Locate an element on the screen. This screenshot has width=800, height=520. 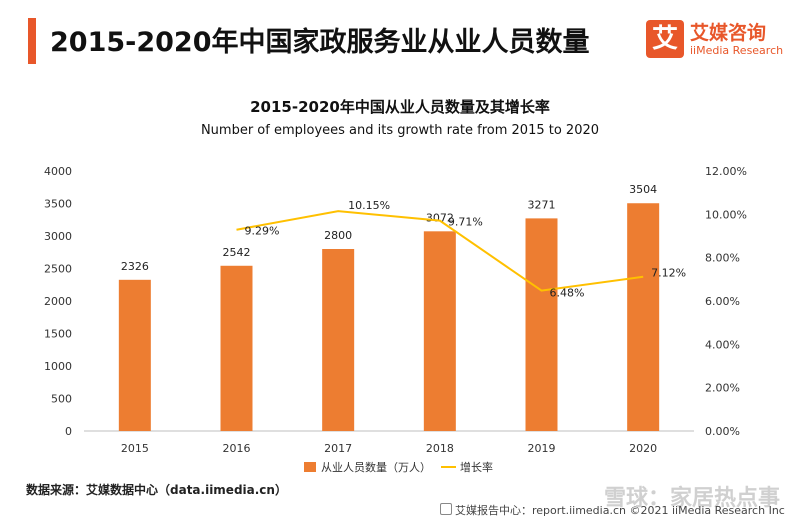
y-right-tick-label: 12.00% is located at coordinates (726, 171).